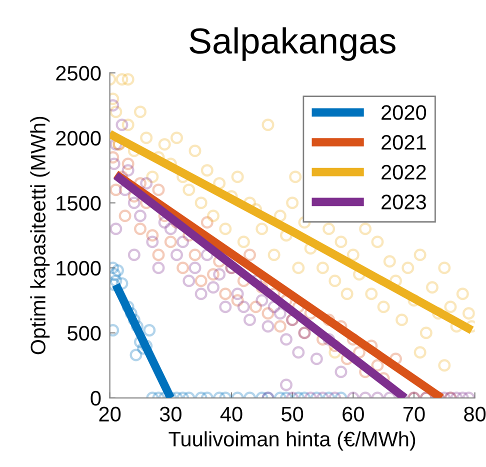  What do you see at coordinates (404, 172) in the screenshot?
I see `legend-label: 2022` at bounding box center [404, 172].